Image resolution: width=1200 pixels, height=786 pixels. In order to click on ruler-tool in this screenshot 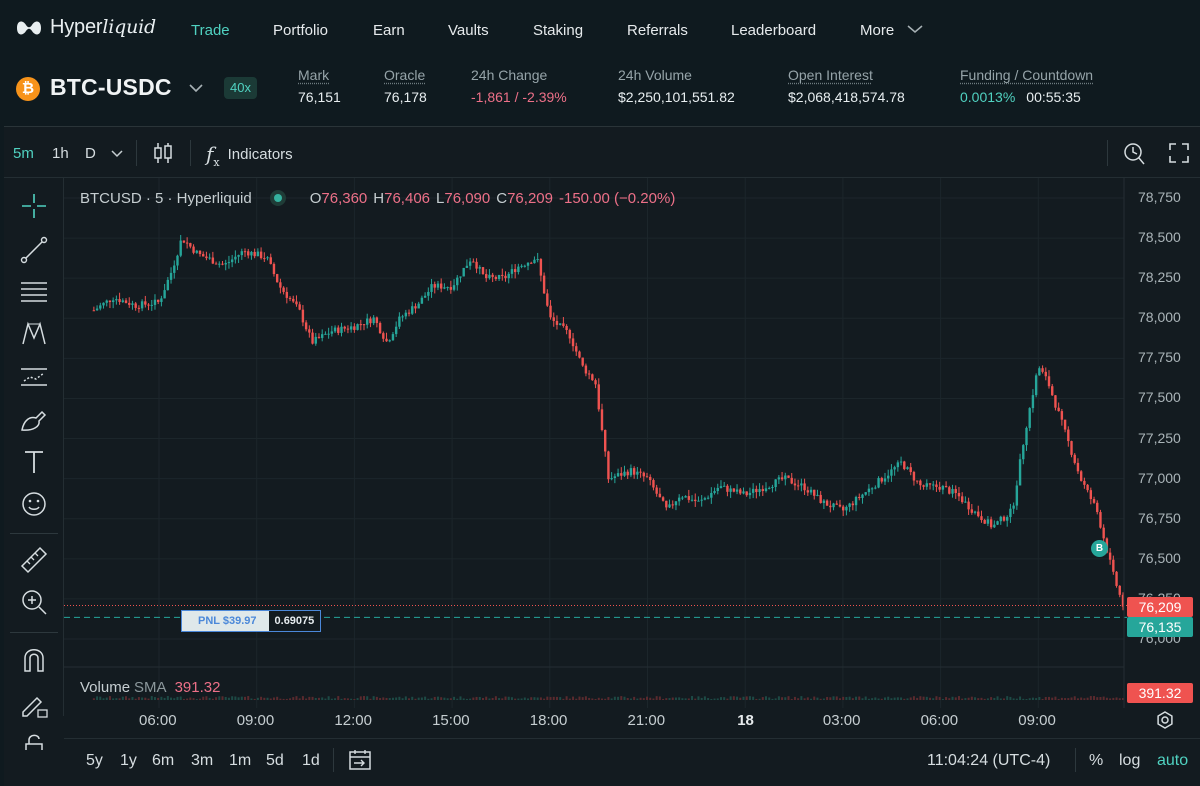, I will do `click(34, 560)`.